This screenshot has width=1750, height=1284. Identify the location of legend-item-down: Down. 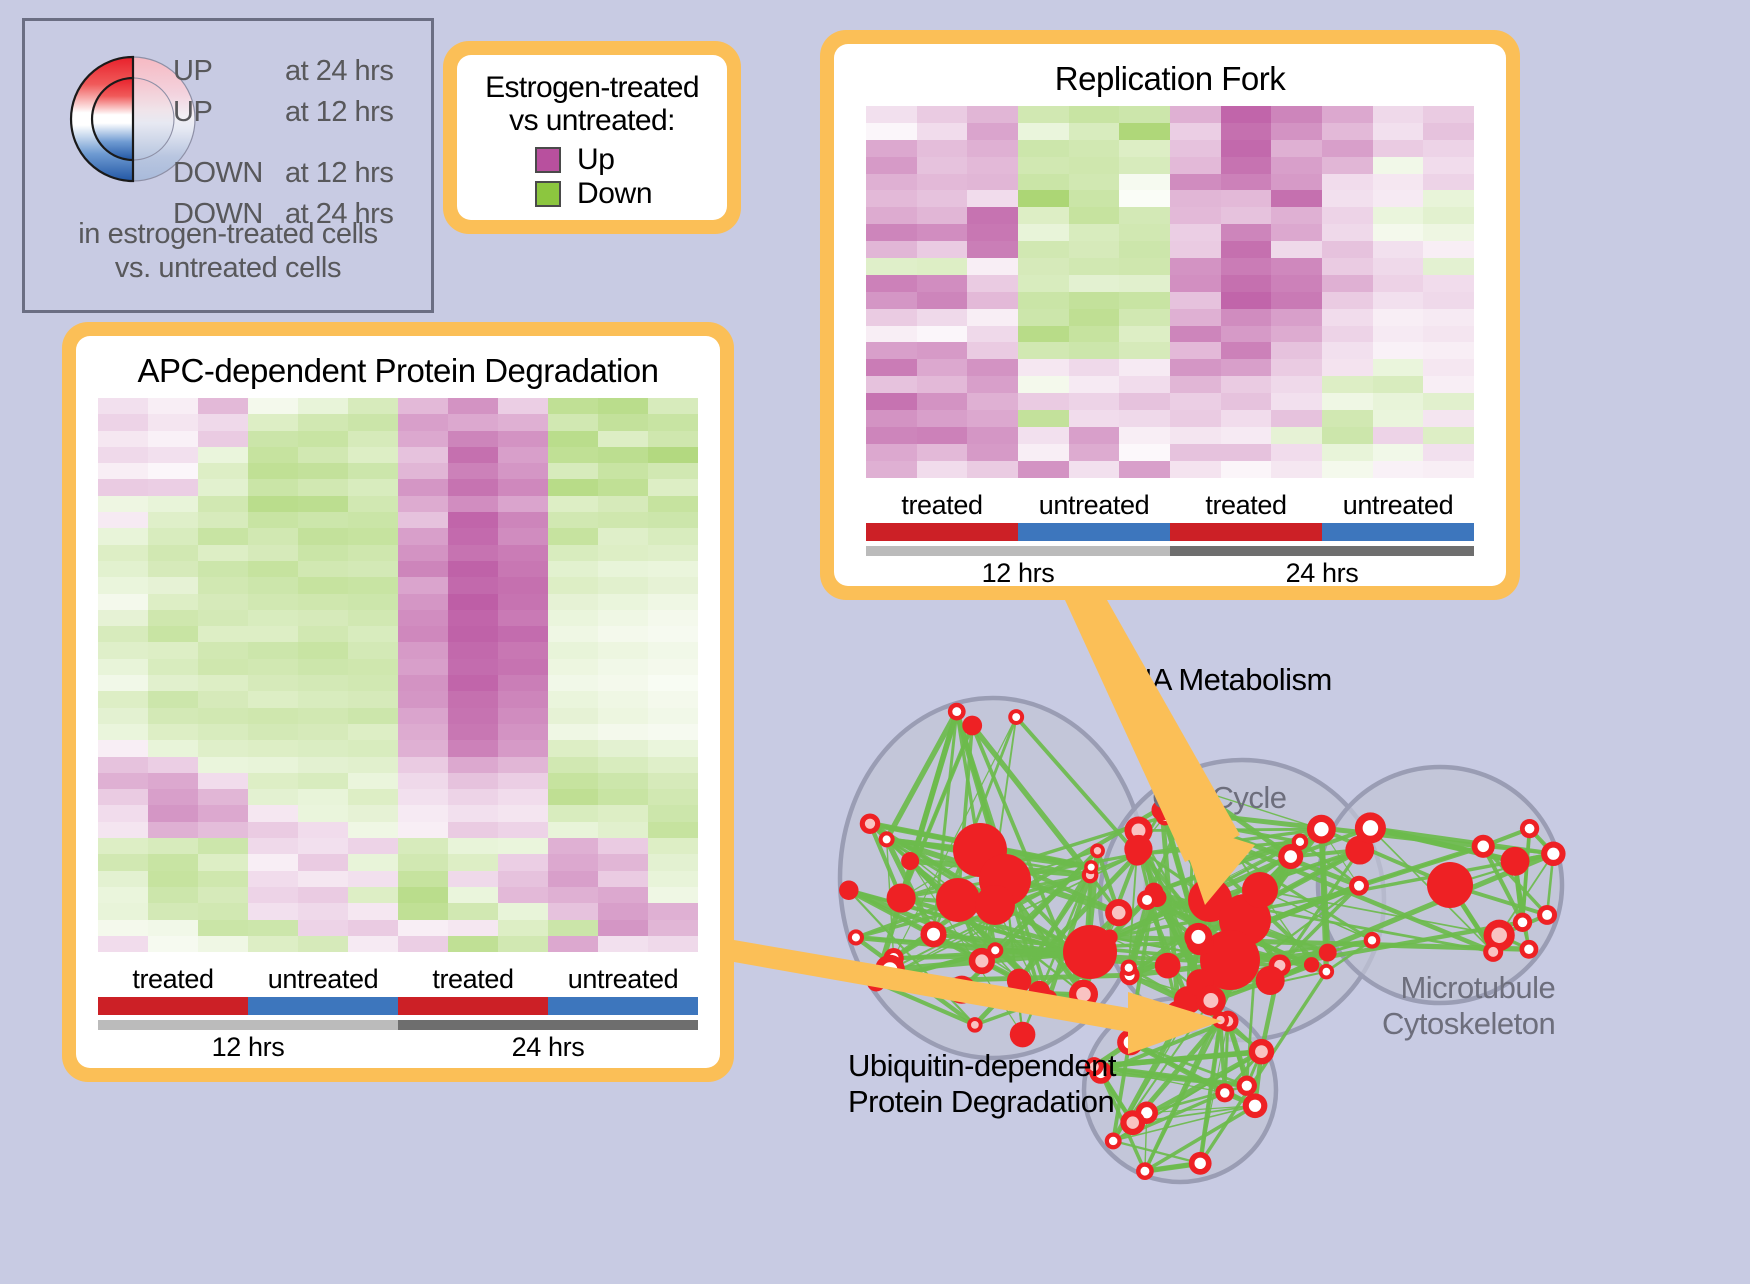
(626, 194).